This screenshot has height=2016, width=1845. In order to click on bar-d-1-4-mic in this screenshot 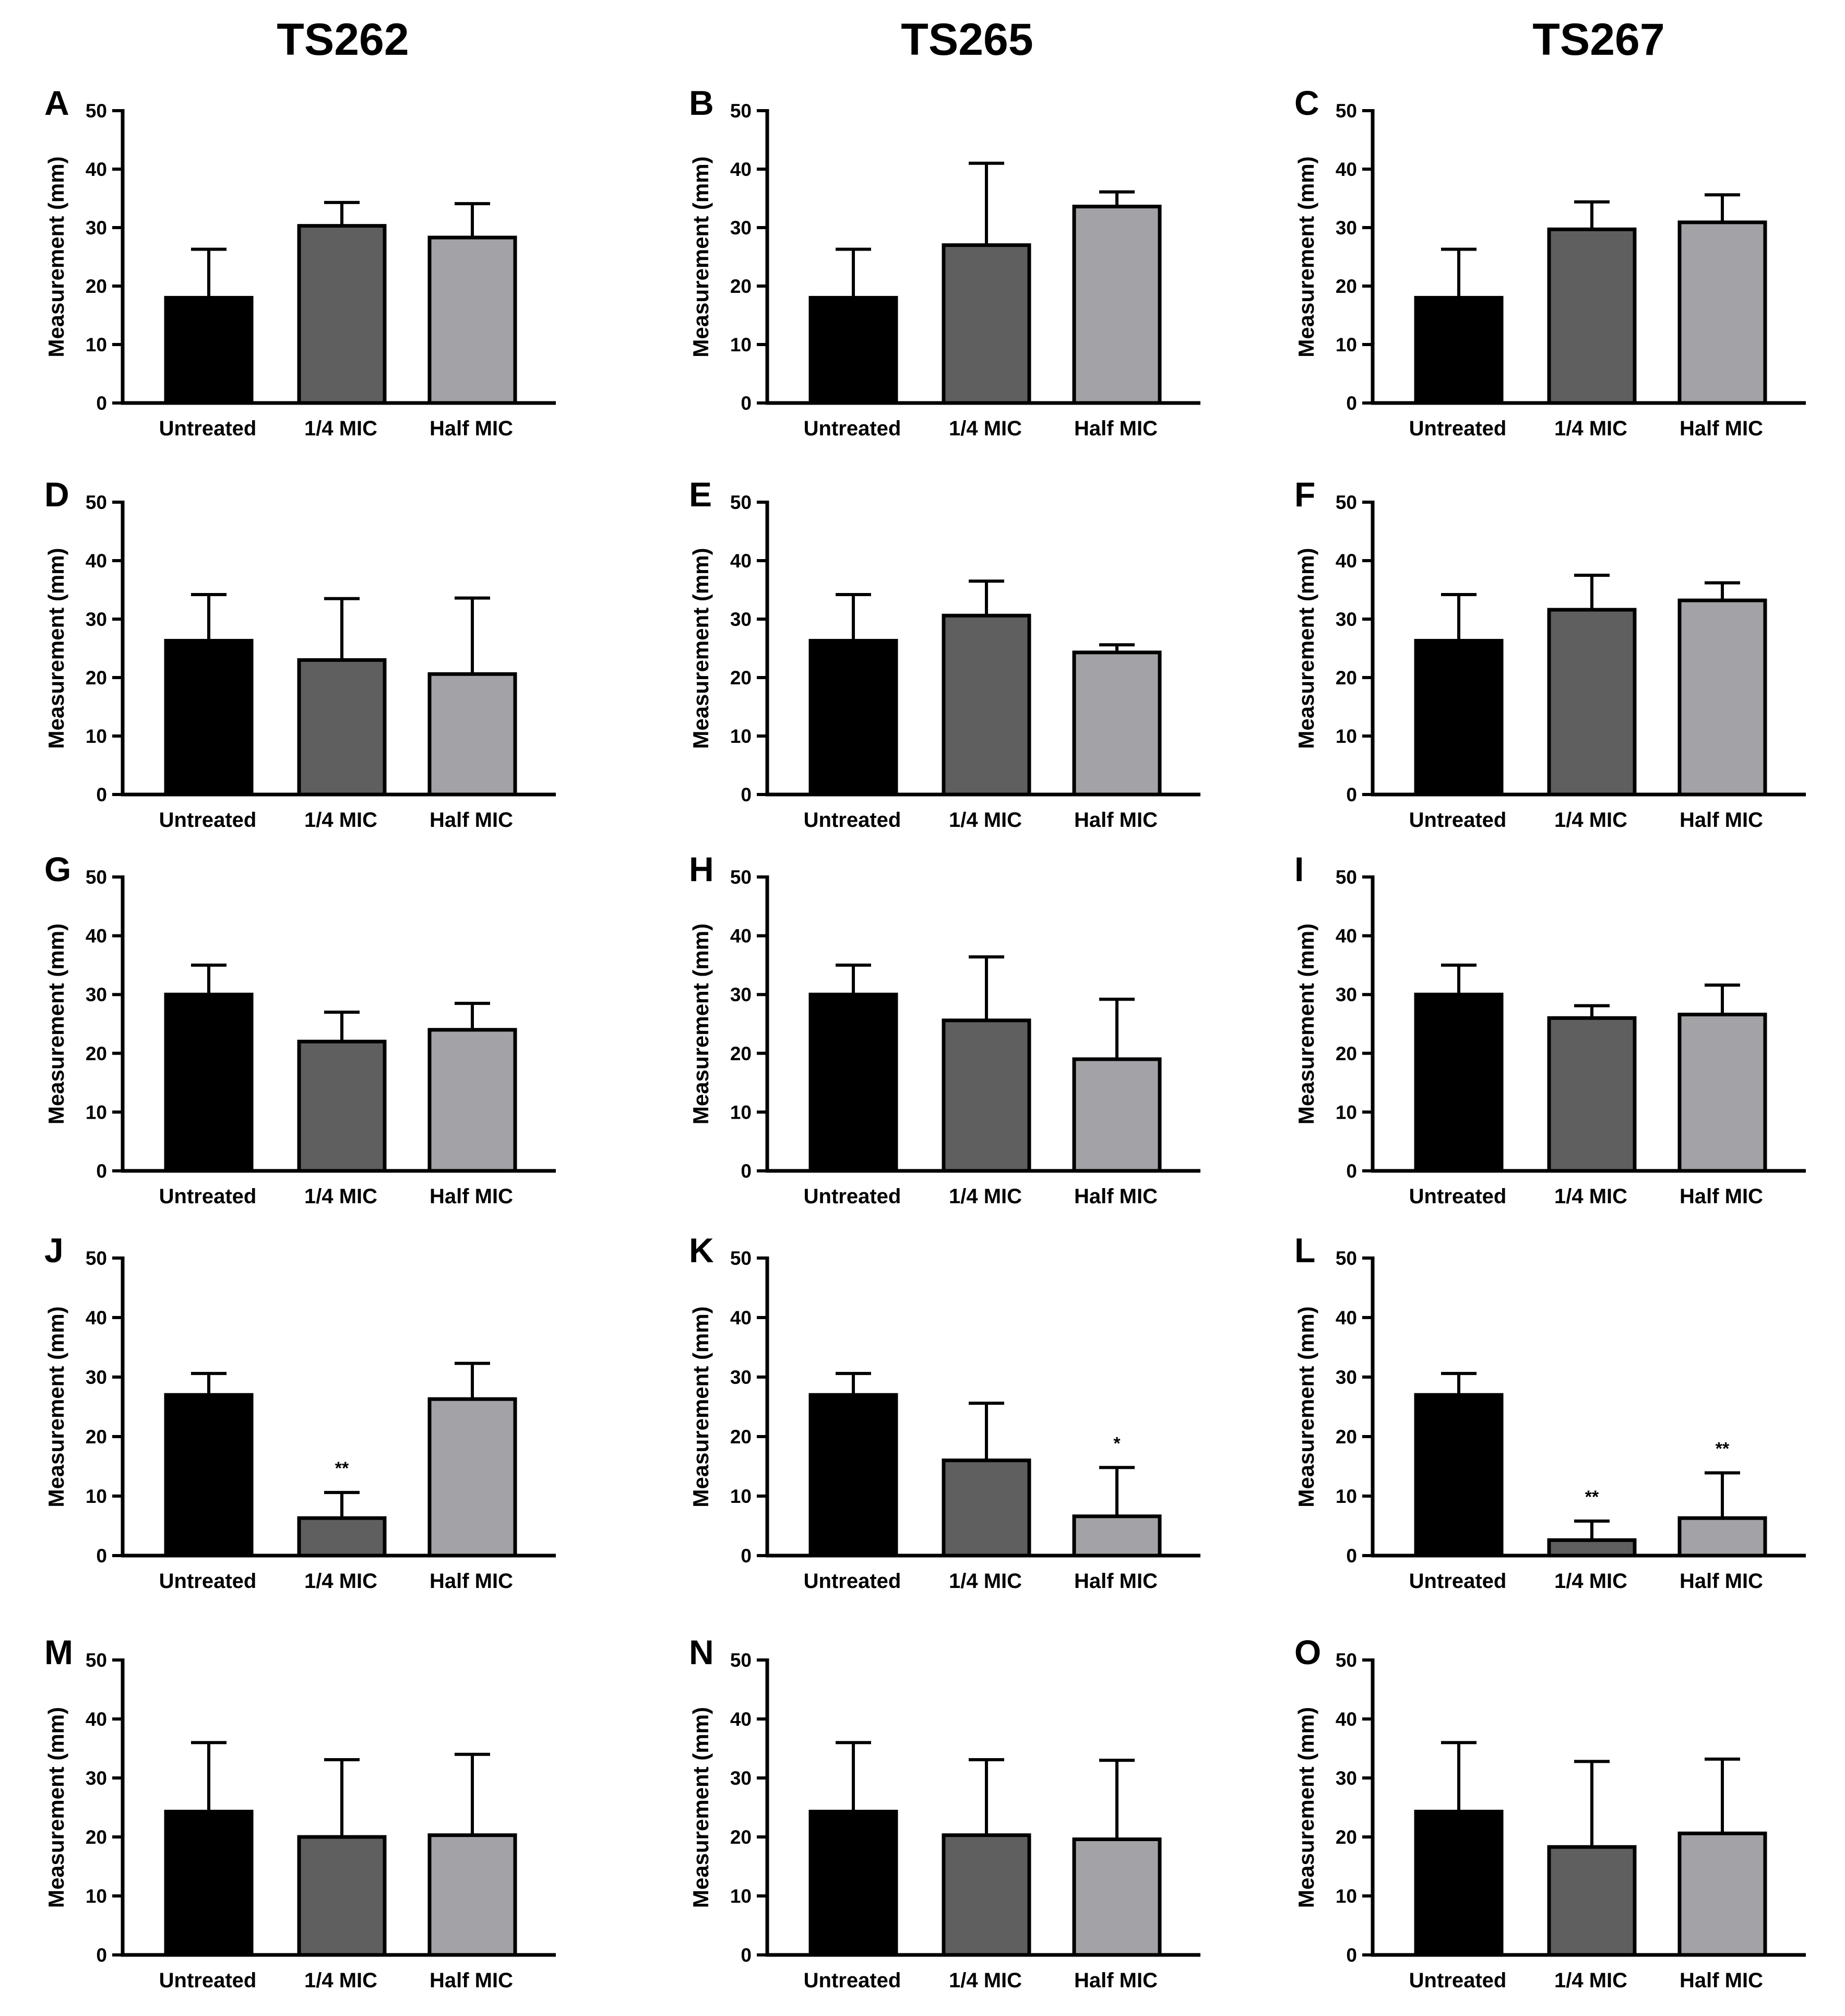, I will do `click(342, 727)`.